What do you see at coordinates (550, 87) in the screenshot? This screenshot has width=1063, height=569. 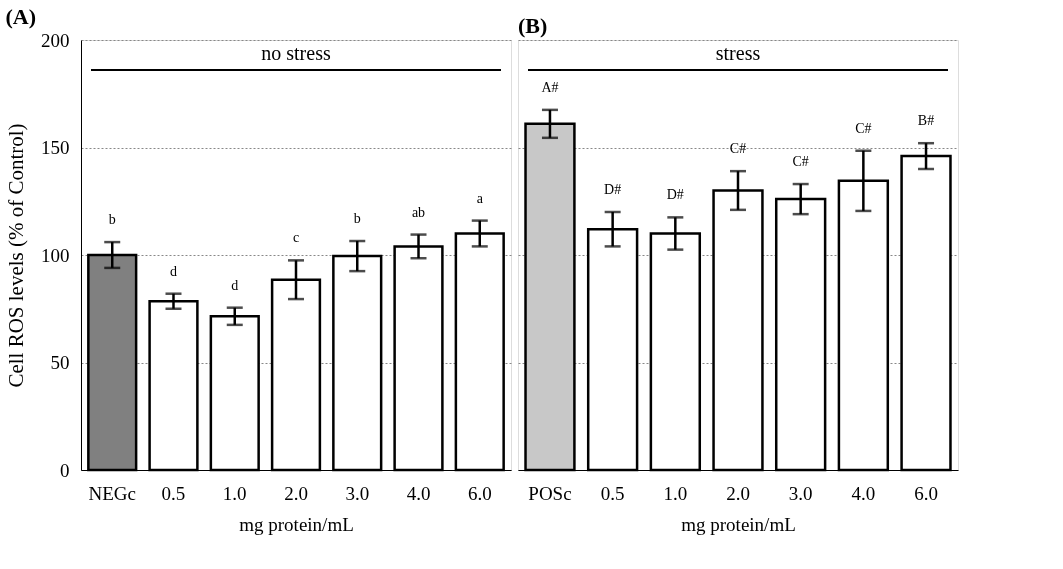 I see `annotation: A#` at bounding box center [550, 87].